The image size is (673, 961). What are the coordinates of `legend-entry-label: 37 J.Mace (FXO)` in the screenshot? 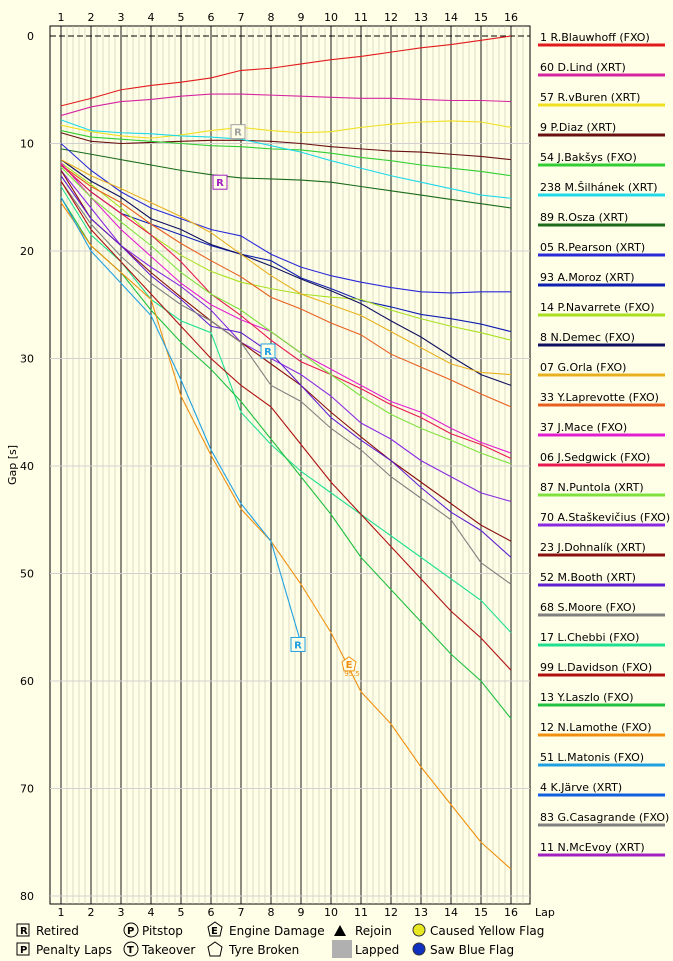 It's located at (583, 427).